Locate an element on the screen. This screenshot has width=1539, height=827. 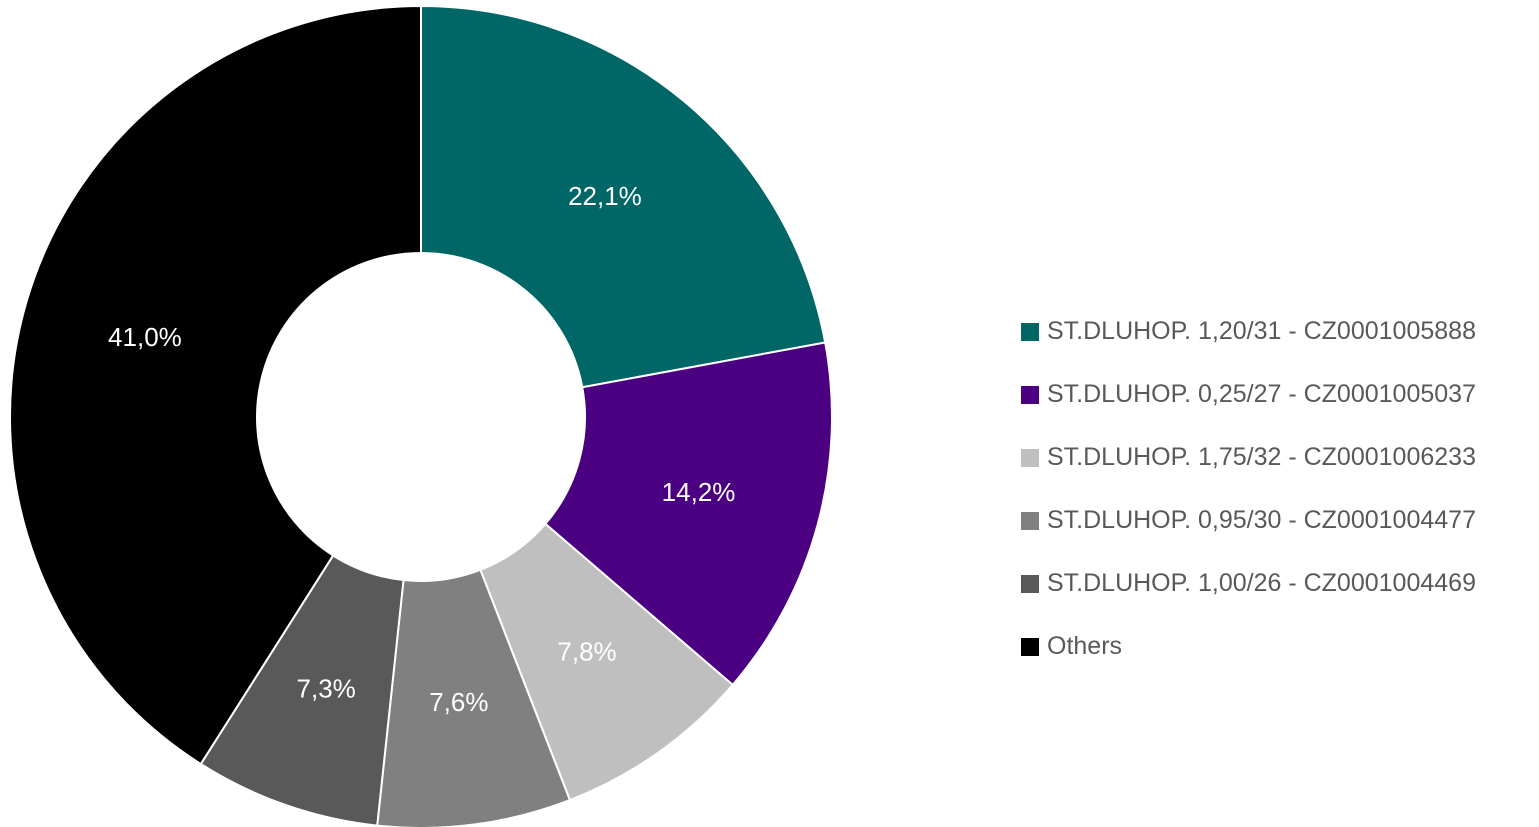
slice-label-6: 41,0% is located at coordinates (145, 337).